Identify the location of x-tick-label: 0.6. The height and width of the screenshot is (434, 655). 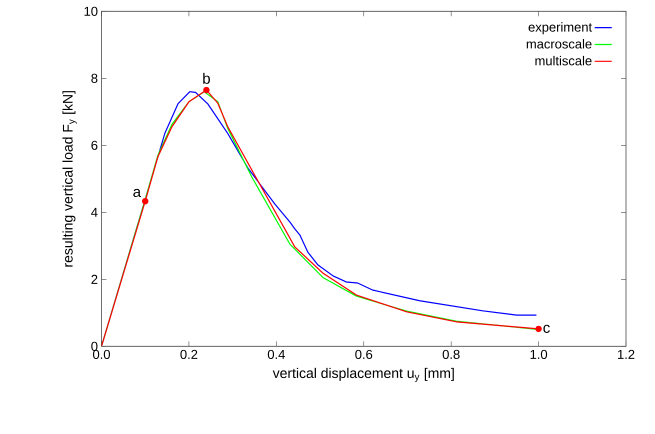
(363, 354).